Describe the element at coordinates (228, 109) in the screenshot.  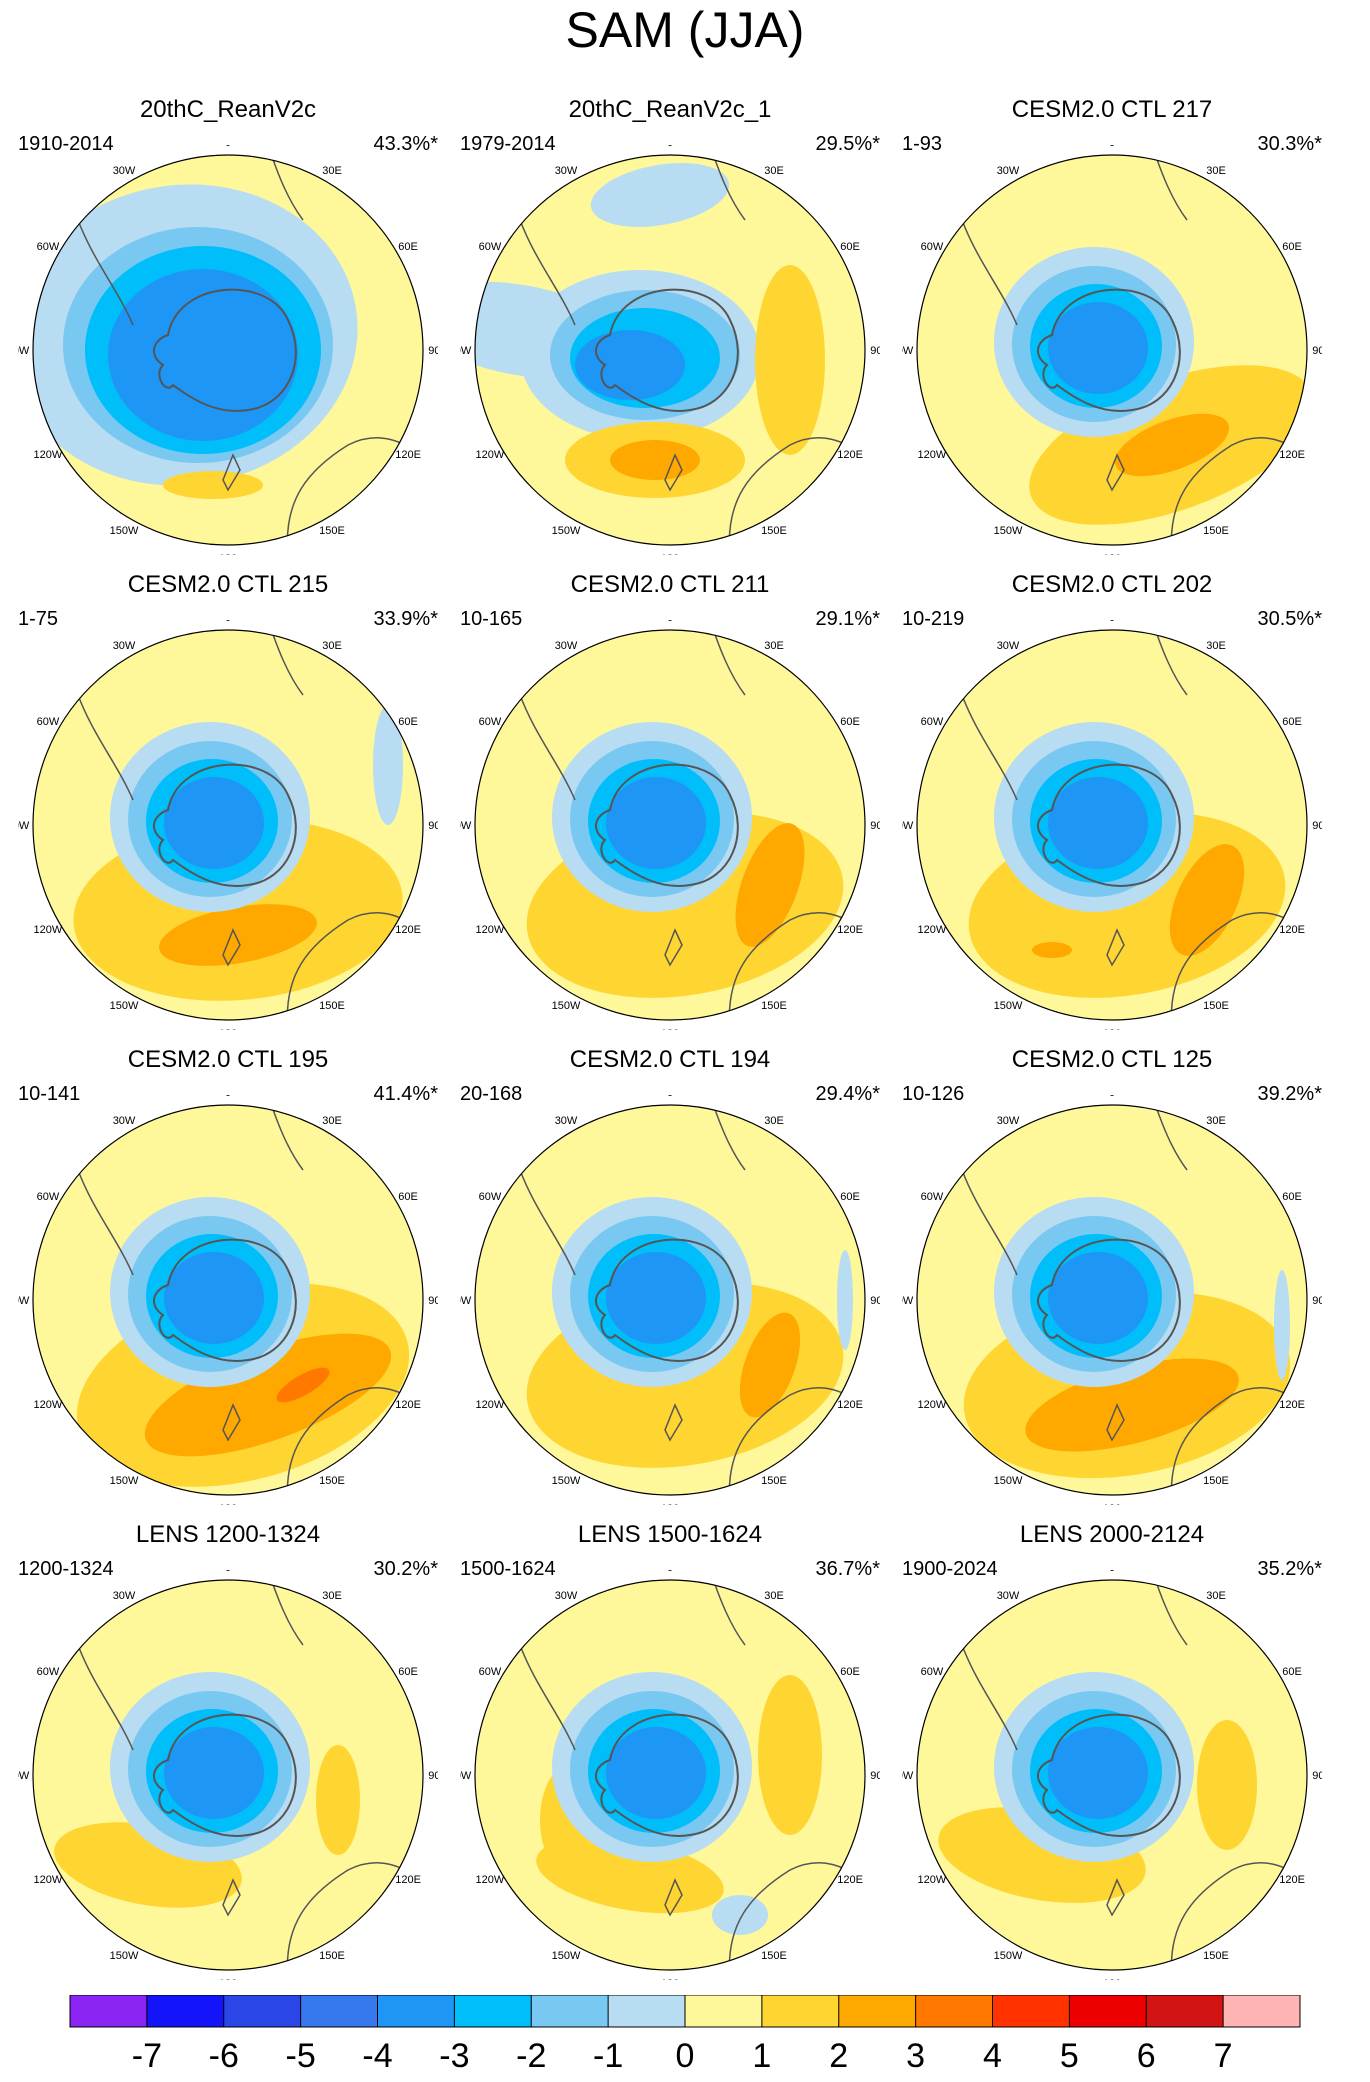
I see `panel-title: 20thC_ReanV2c` at that location.